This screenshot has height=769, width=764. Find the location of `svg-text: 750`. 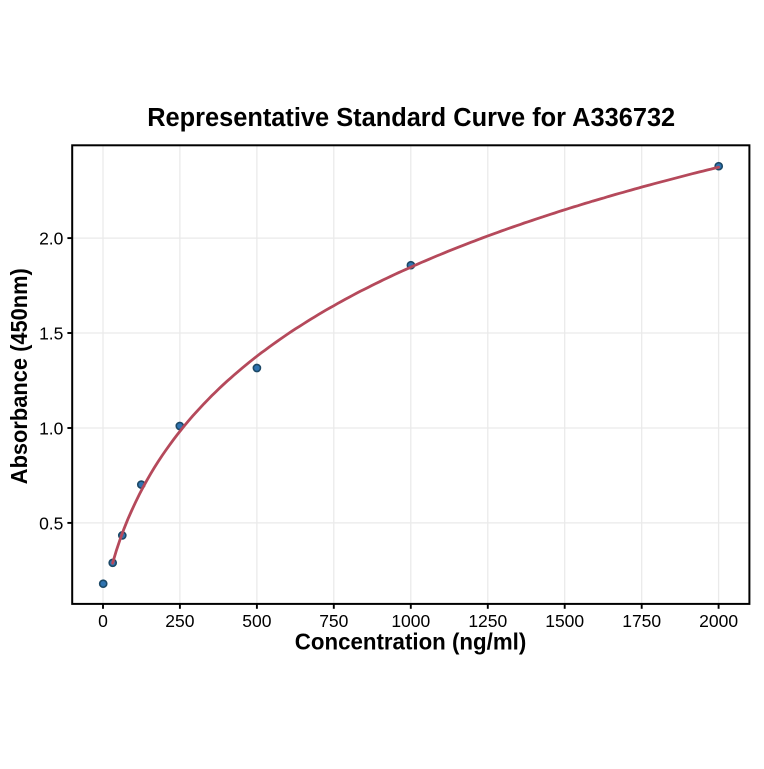

svg-text: 750 is located at coordinates (333, 621).